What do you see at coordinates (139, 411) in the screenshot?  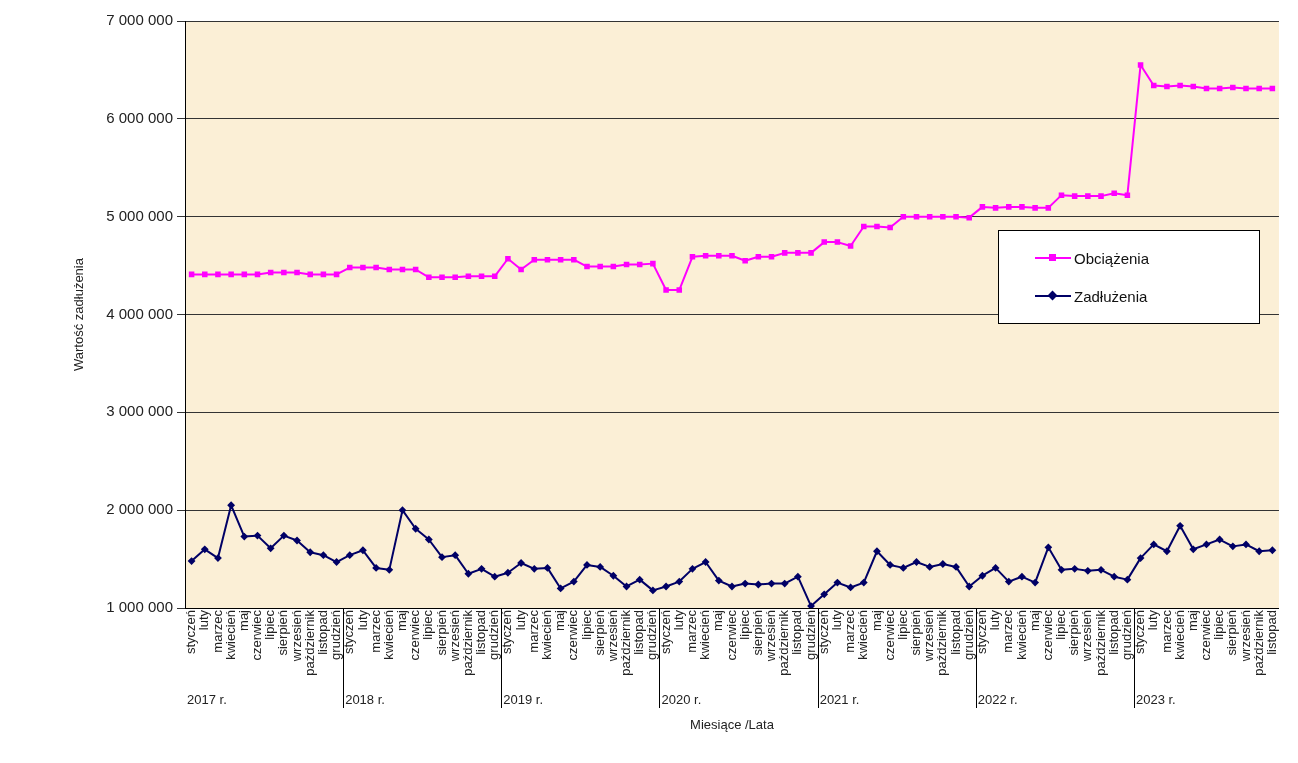 I see `y-tick-label: 3 000 000` at bounding box center [139, 411].